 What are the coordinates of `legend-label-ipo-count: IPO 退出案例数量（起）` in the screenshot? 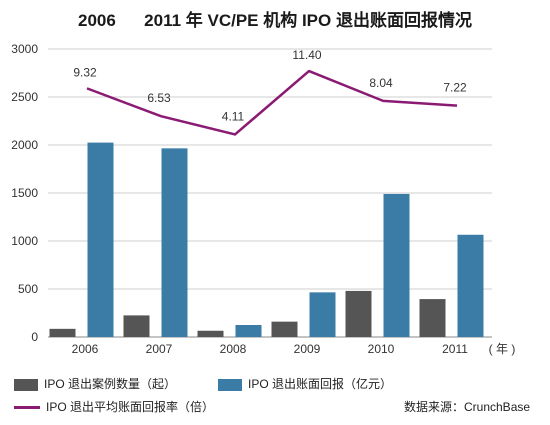 It's located at (110, 384).